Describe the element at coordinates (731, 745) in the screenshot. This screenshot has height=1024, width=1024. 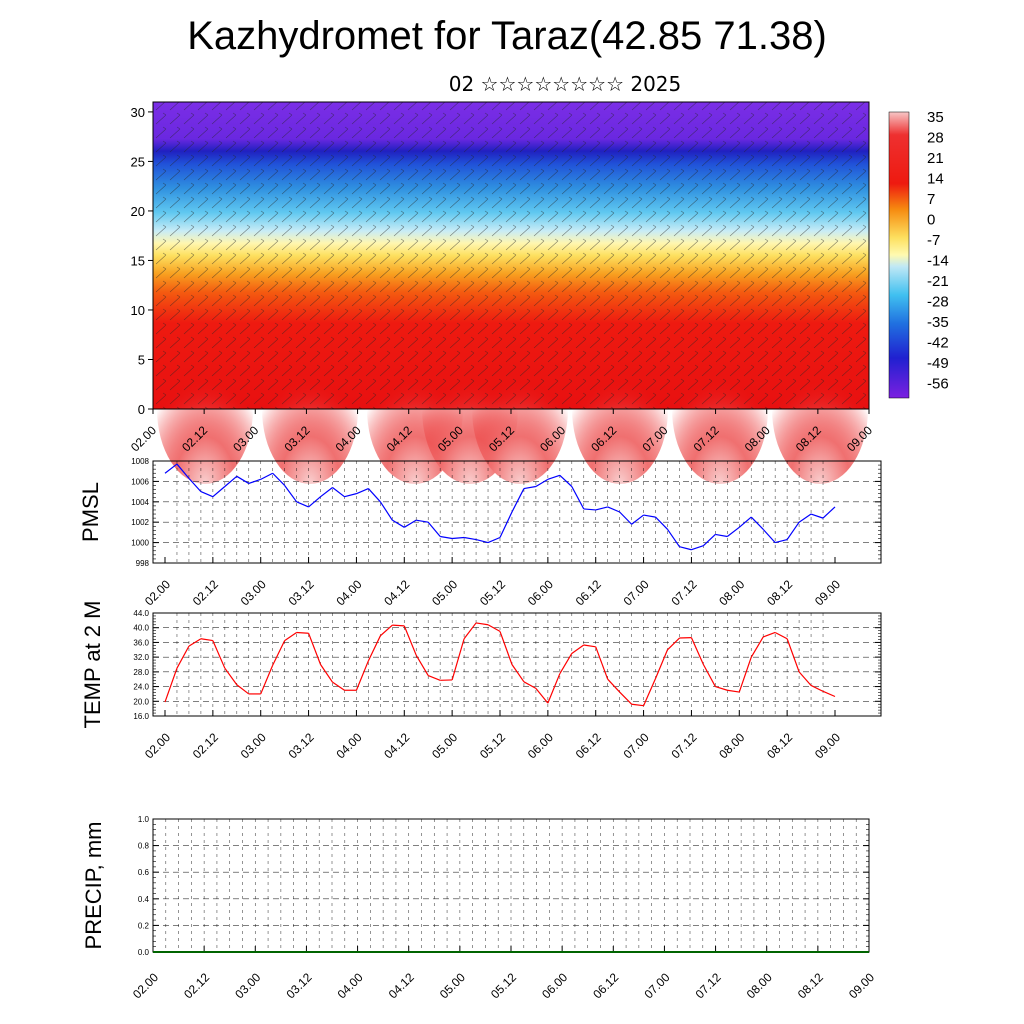
I see `temp-panel-xtick-label: 08.00` at that location.